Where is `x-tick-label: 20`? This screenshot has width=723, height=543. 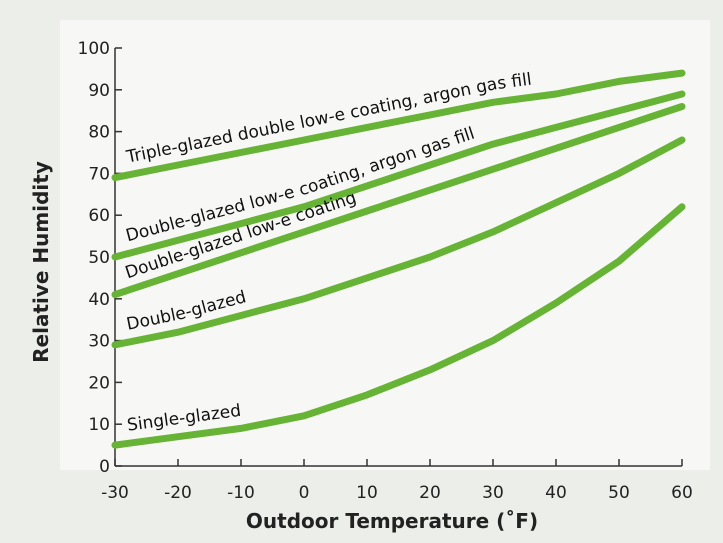
x-tick-label: 20 is located at coordinates (430, 493).